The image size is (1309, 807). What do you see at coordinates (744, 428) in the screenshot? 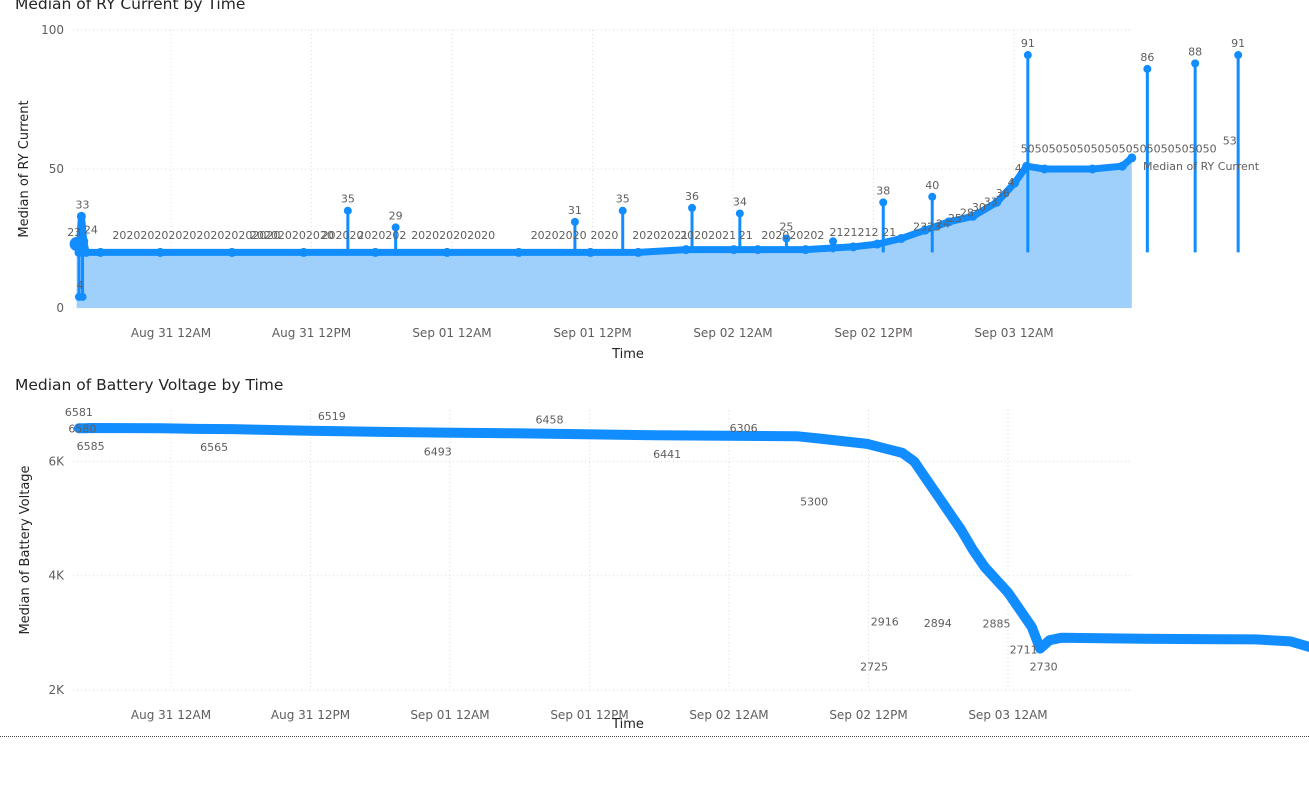
I see `data-label: 6306` at bounding box center [744, 428].